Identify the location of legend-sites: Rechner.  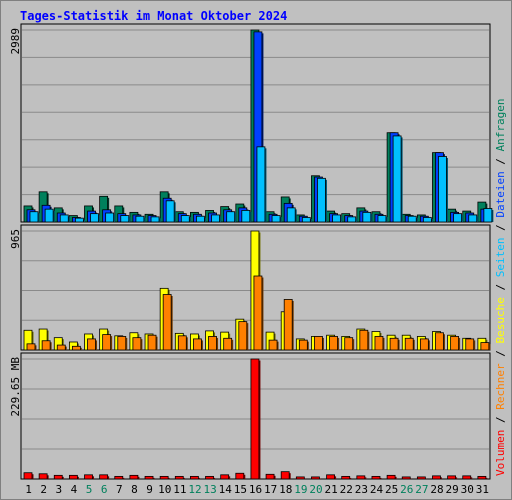
(500, 386).